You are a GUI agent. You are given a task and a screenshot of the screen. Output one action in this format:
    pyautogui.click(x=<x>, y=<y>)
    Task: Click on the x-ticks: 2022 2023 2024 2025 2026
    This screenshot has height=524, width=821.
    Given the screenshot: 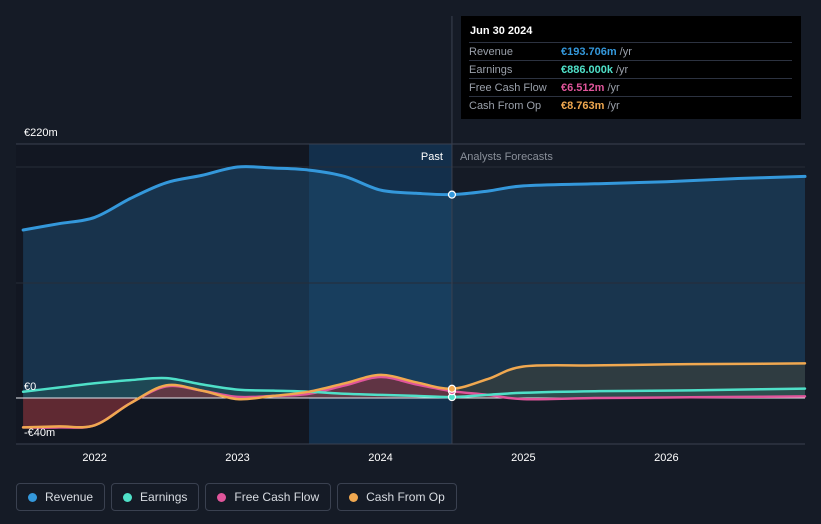 What is the action you would take?
    pyautogui.click(x=380, y=458)
    